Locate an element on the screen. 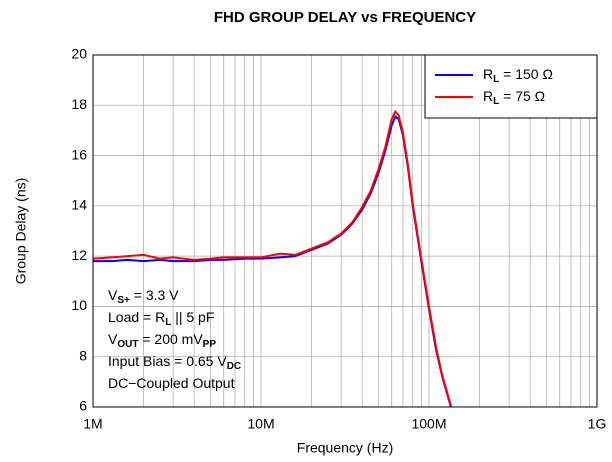  text-part: Input Bias = 0.65 V is located at coordinates (167, 361).